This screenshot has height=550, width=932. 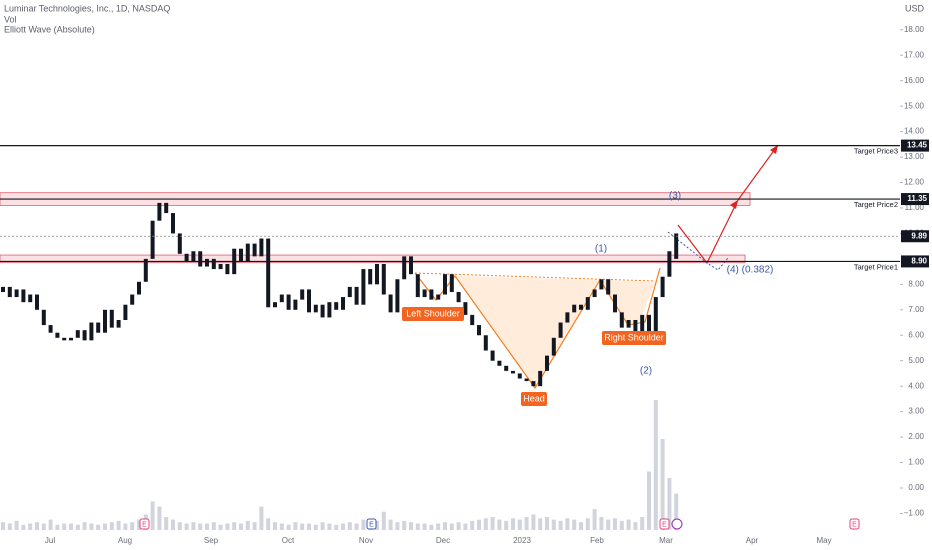 What do you see at coordinates (876, 151) in the screenshot?
I see `level-name: Target Price3` at bounding box center [876, 151].